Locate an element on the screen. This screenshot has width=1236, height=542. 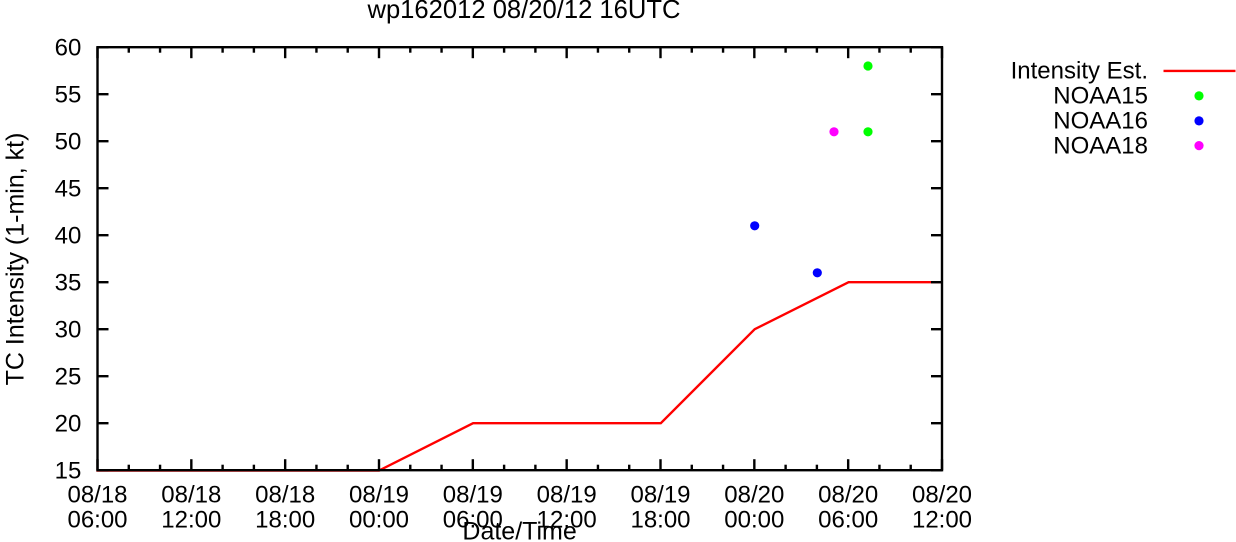
svg-text: 40 is located at coordinates (68, 236).